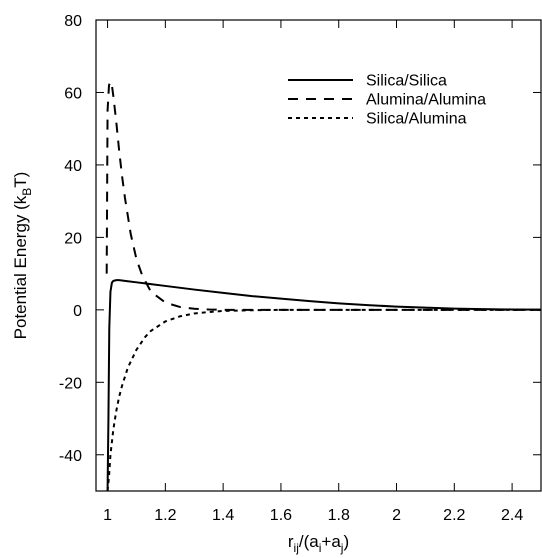 This screenshot has height=558, width=542. What do you see at coordinates (426, 100) in the screenshot?
I see `legend-label-2: Alumina/Alumina` at bounding box center [426, 100].